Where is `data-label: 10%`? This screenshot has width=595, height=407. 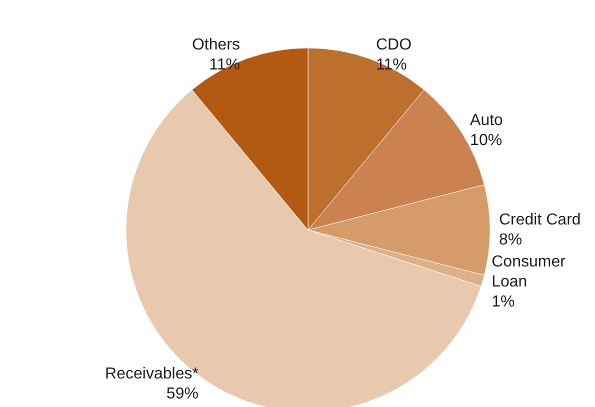
data-label: 10% is located at coordinates (486, 140).